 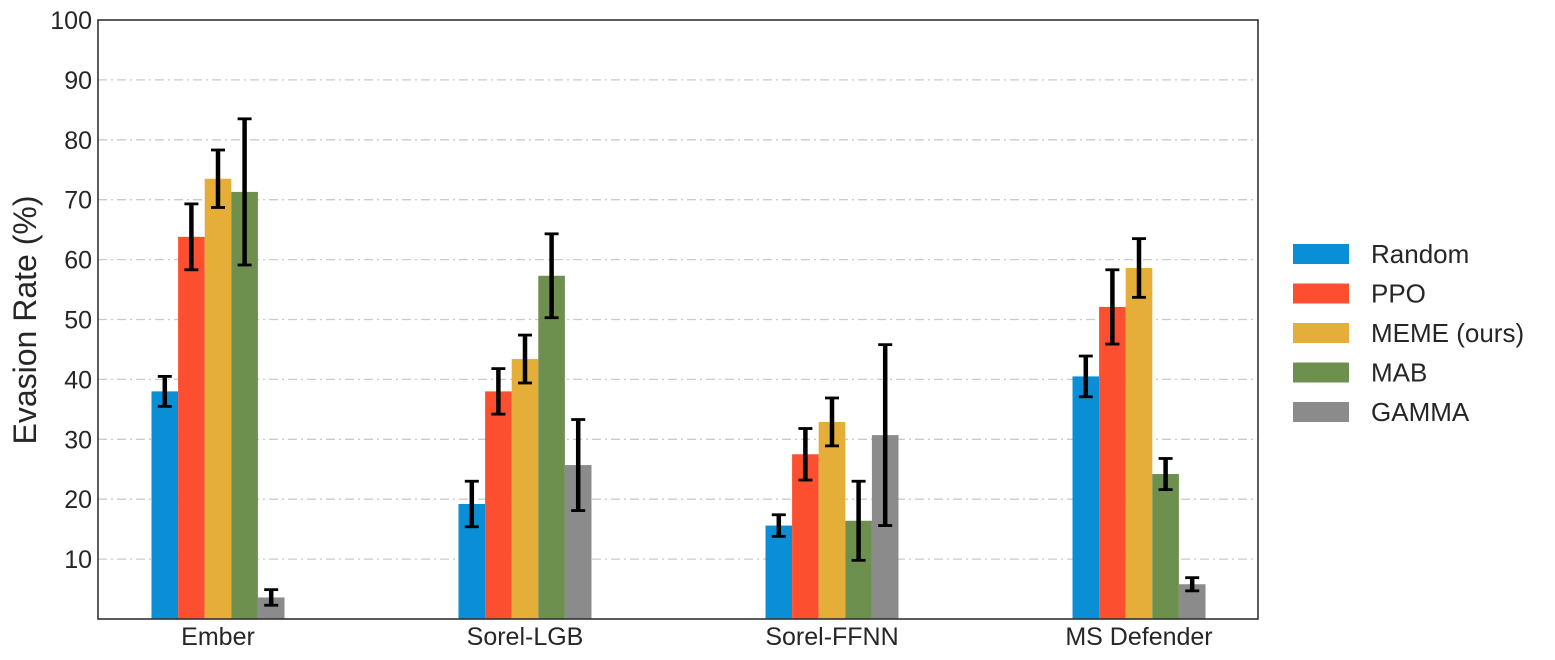 What do you see at coordinates (831, 637) in the screenshot?
I see `x-tick-label: Sorel-FFNN` at bounding box center [831, 637].